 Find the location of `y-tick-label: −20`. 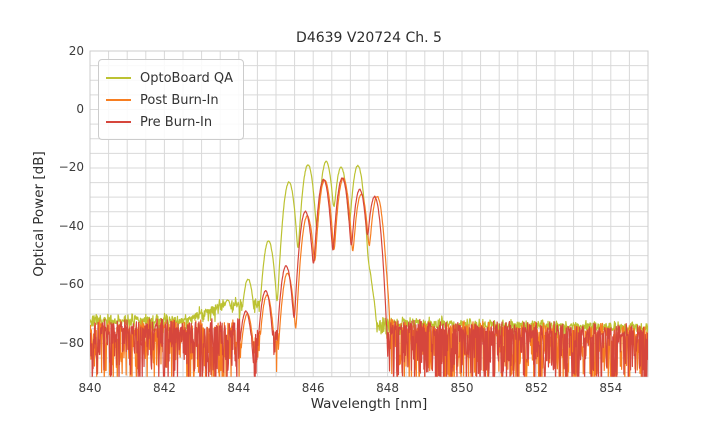

y-tick-label: −20 is located at coordinates (71, 167).